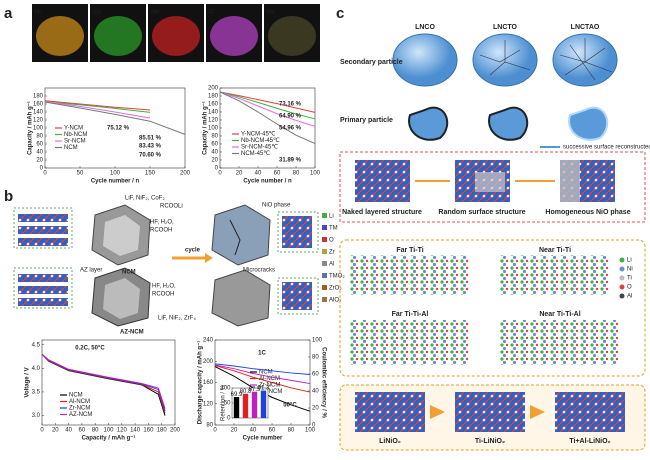  I want to click on structure-label: Random surface structure, so click(481, 212).